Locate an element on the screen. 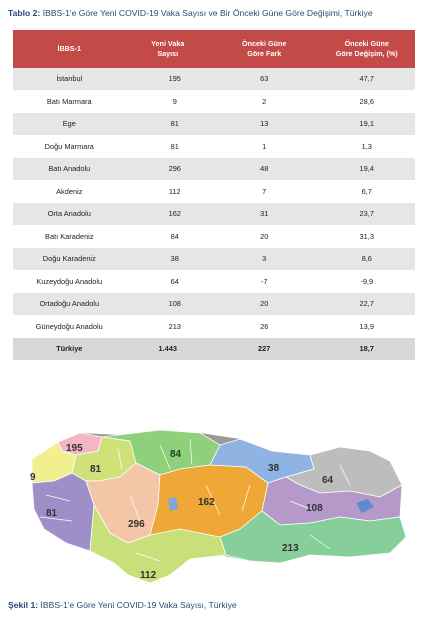  map-label-orta-anadolu: 162 is located at coordinates (206, 502).